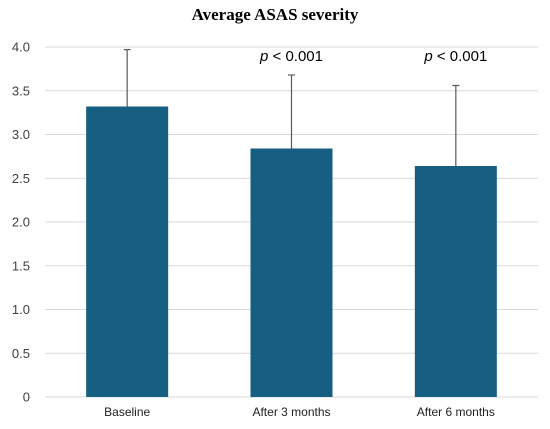 This screenshot has width=550, height=429. Describe the element at coordinates (456, 412) in the screenshot. I see `x-tick-label: After 6 months` at that location.